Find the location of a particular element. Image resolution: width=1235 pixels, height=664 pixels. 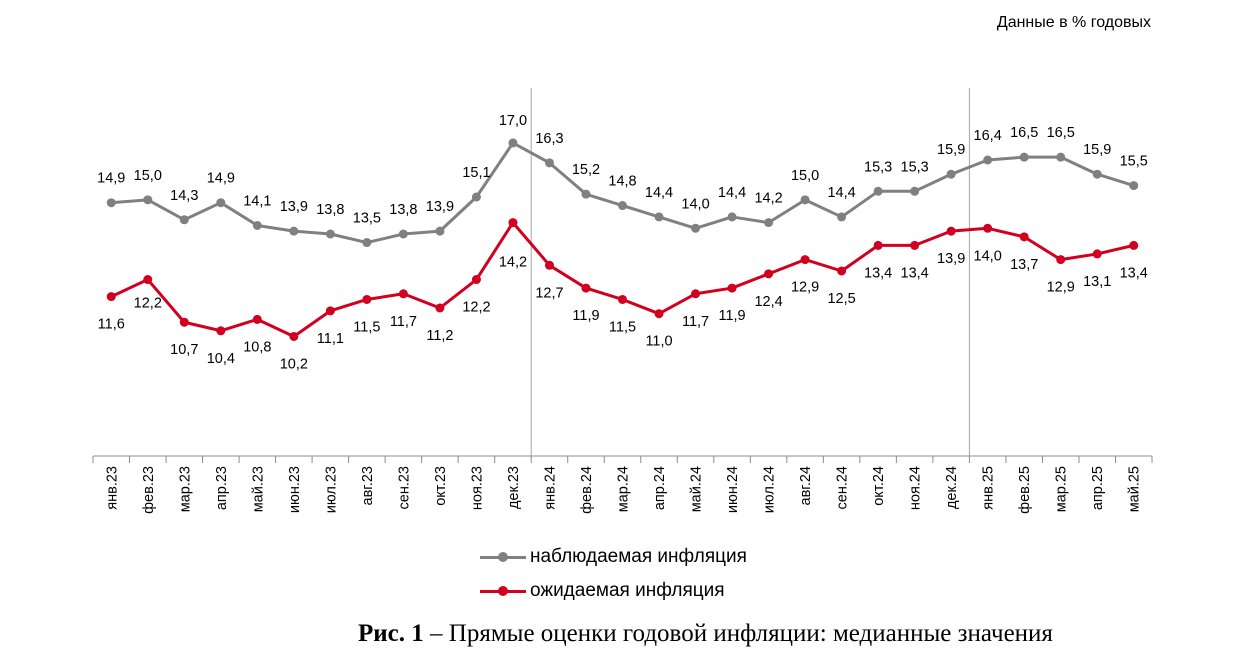

data-label-expected: 11,7 is located at coordinates (403, 322).